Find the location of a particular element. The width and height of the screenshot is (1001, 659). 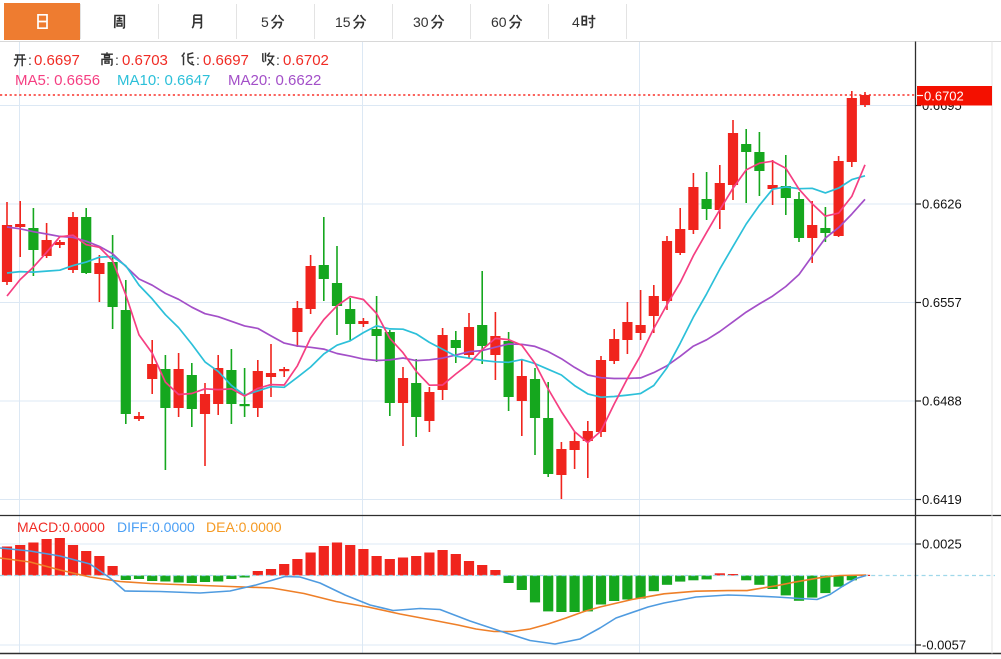

svg-text: MA5: 0.6656 is located at coordinates (57, 80).